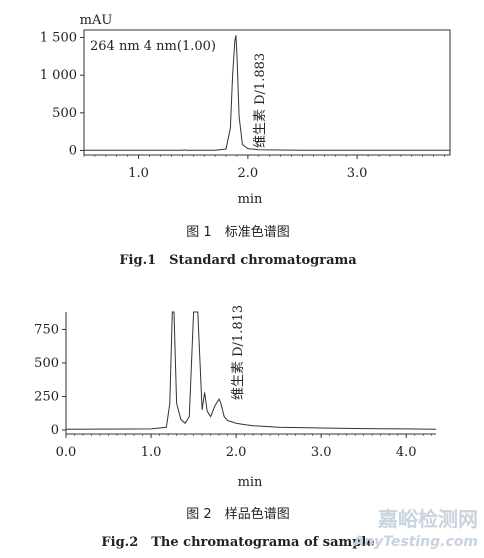 This screenshot has width=484, height=558. Describe the element at coordinates (237, 514) in the screenshot. I see `fig2-caption-cn: 图 2 样品色谱图` at that location.